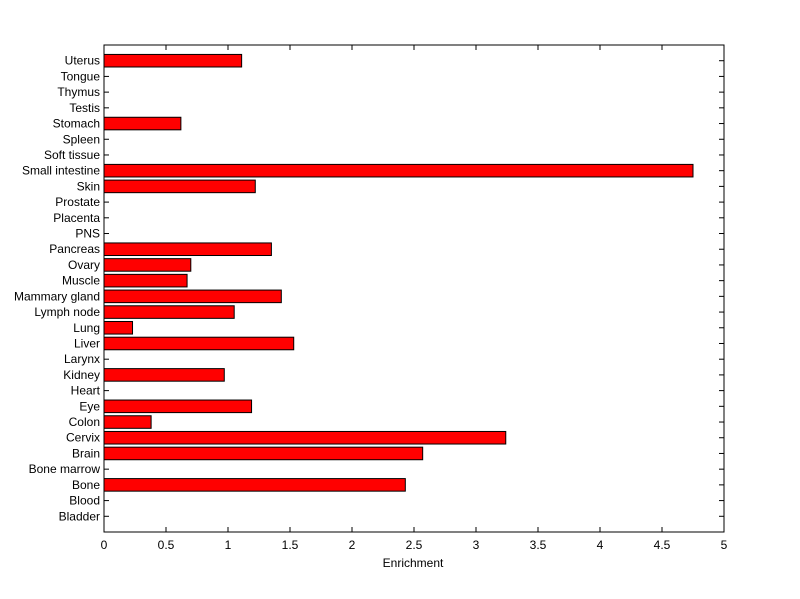  I want to click on y-tick-label: Heart, so click(86, 391).